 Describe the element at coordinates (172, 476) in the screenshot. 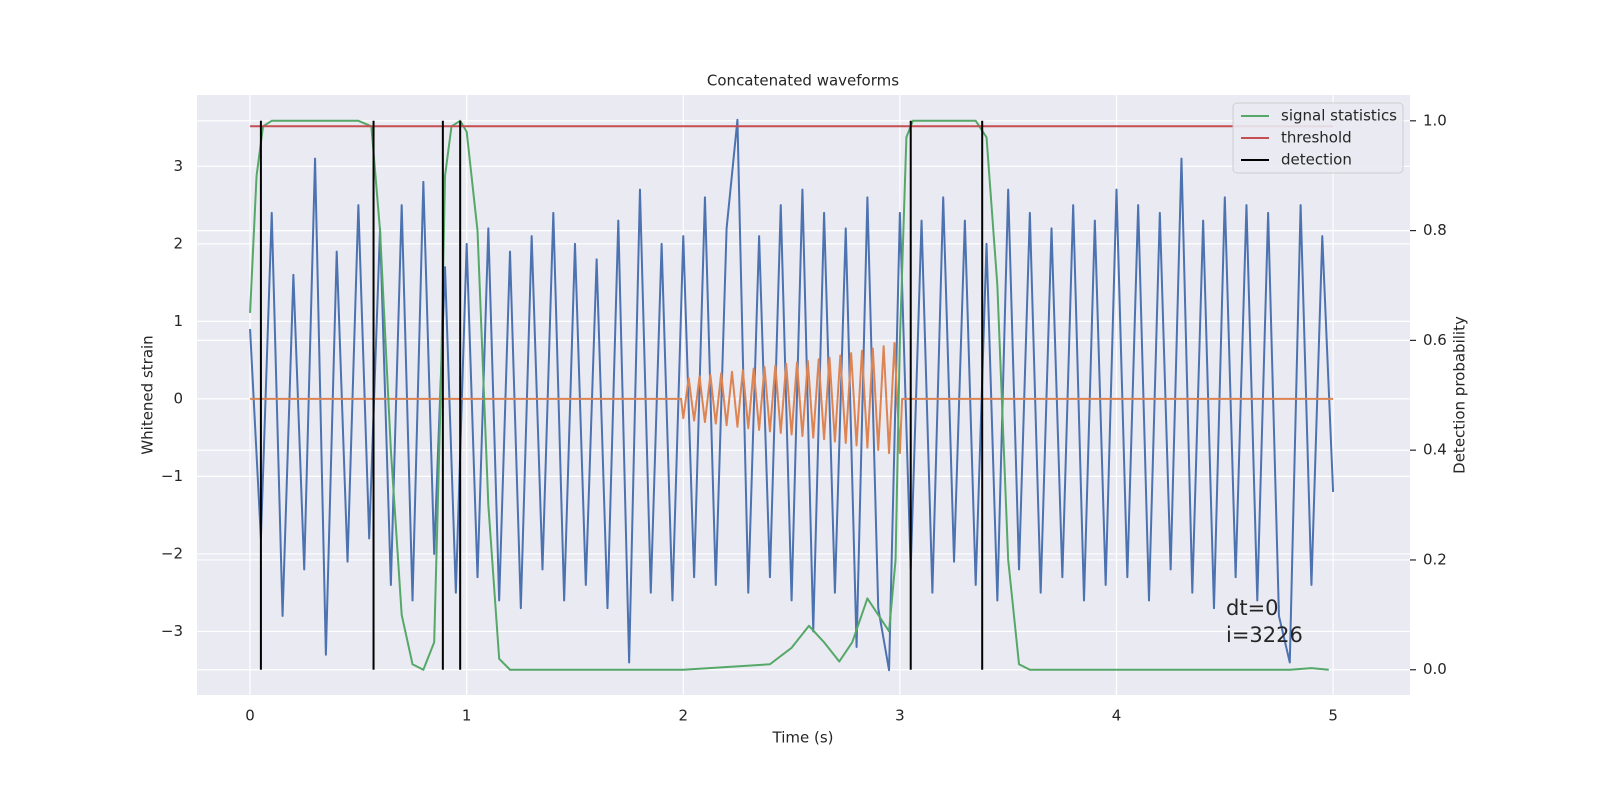

I see `y-tick-label: −1` at that location.